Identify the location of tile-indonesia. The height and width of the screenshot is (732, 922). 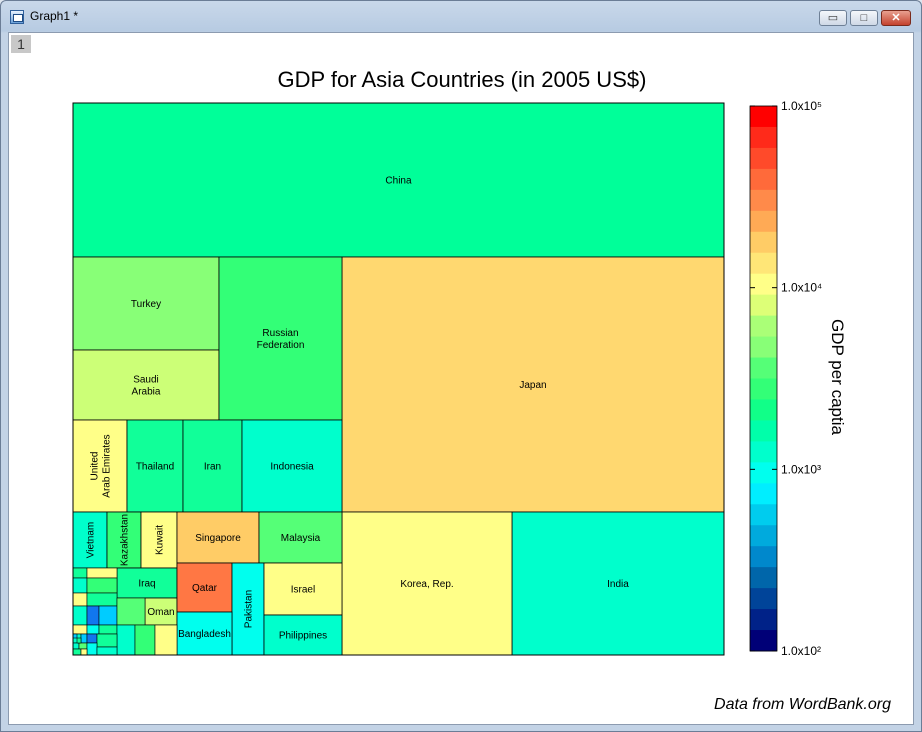
(292, 466).